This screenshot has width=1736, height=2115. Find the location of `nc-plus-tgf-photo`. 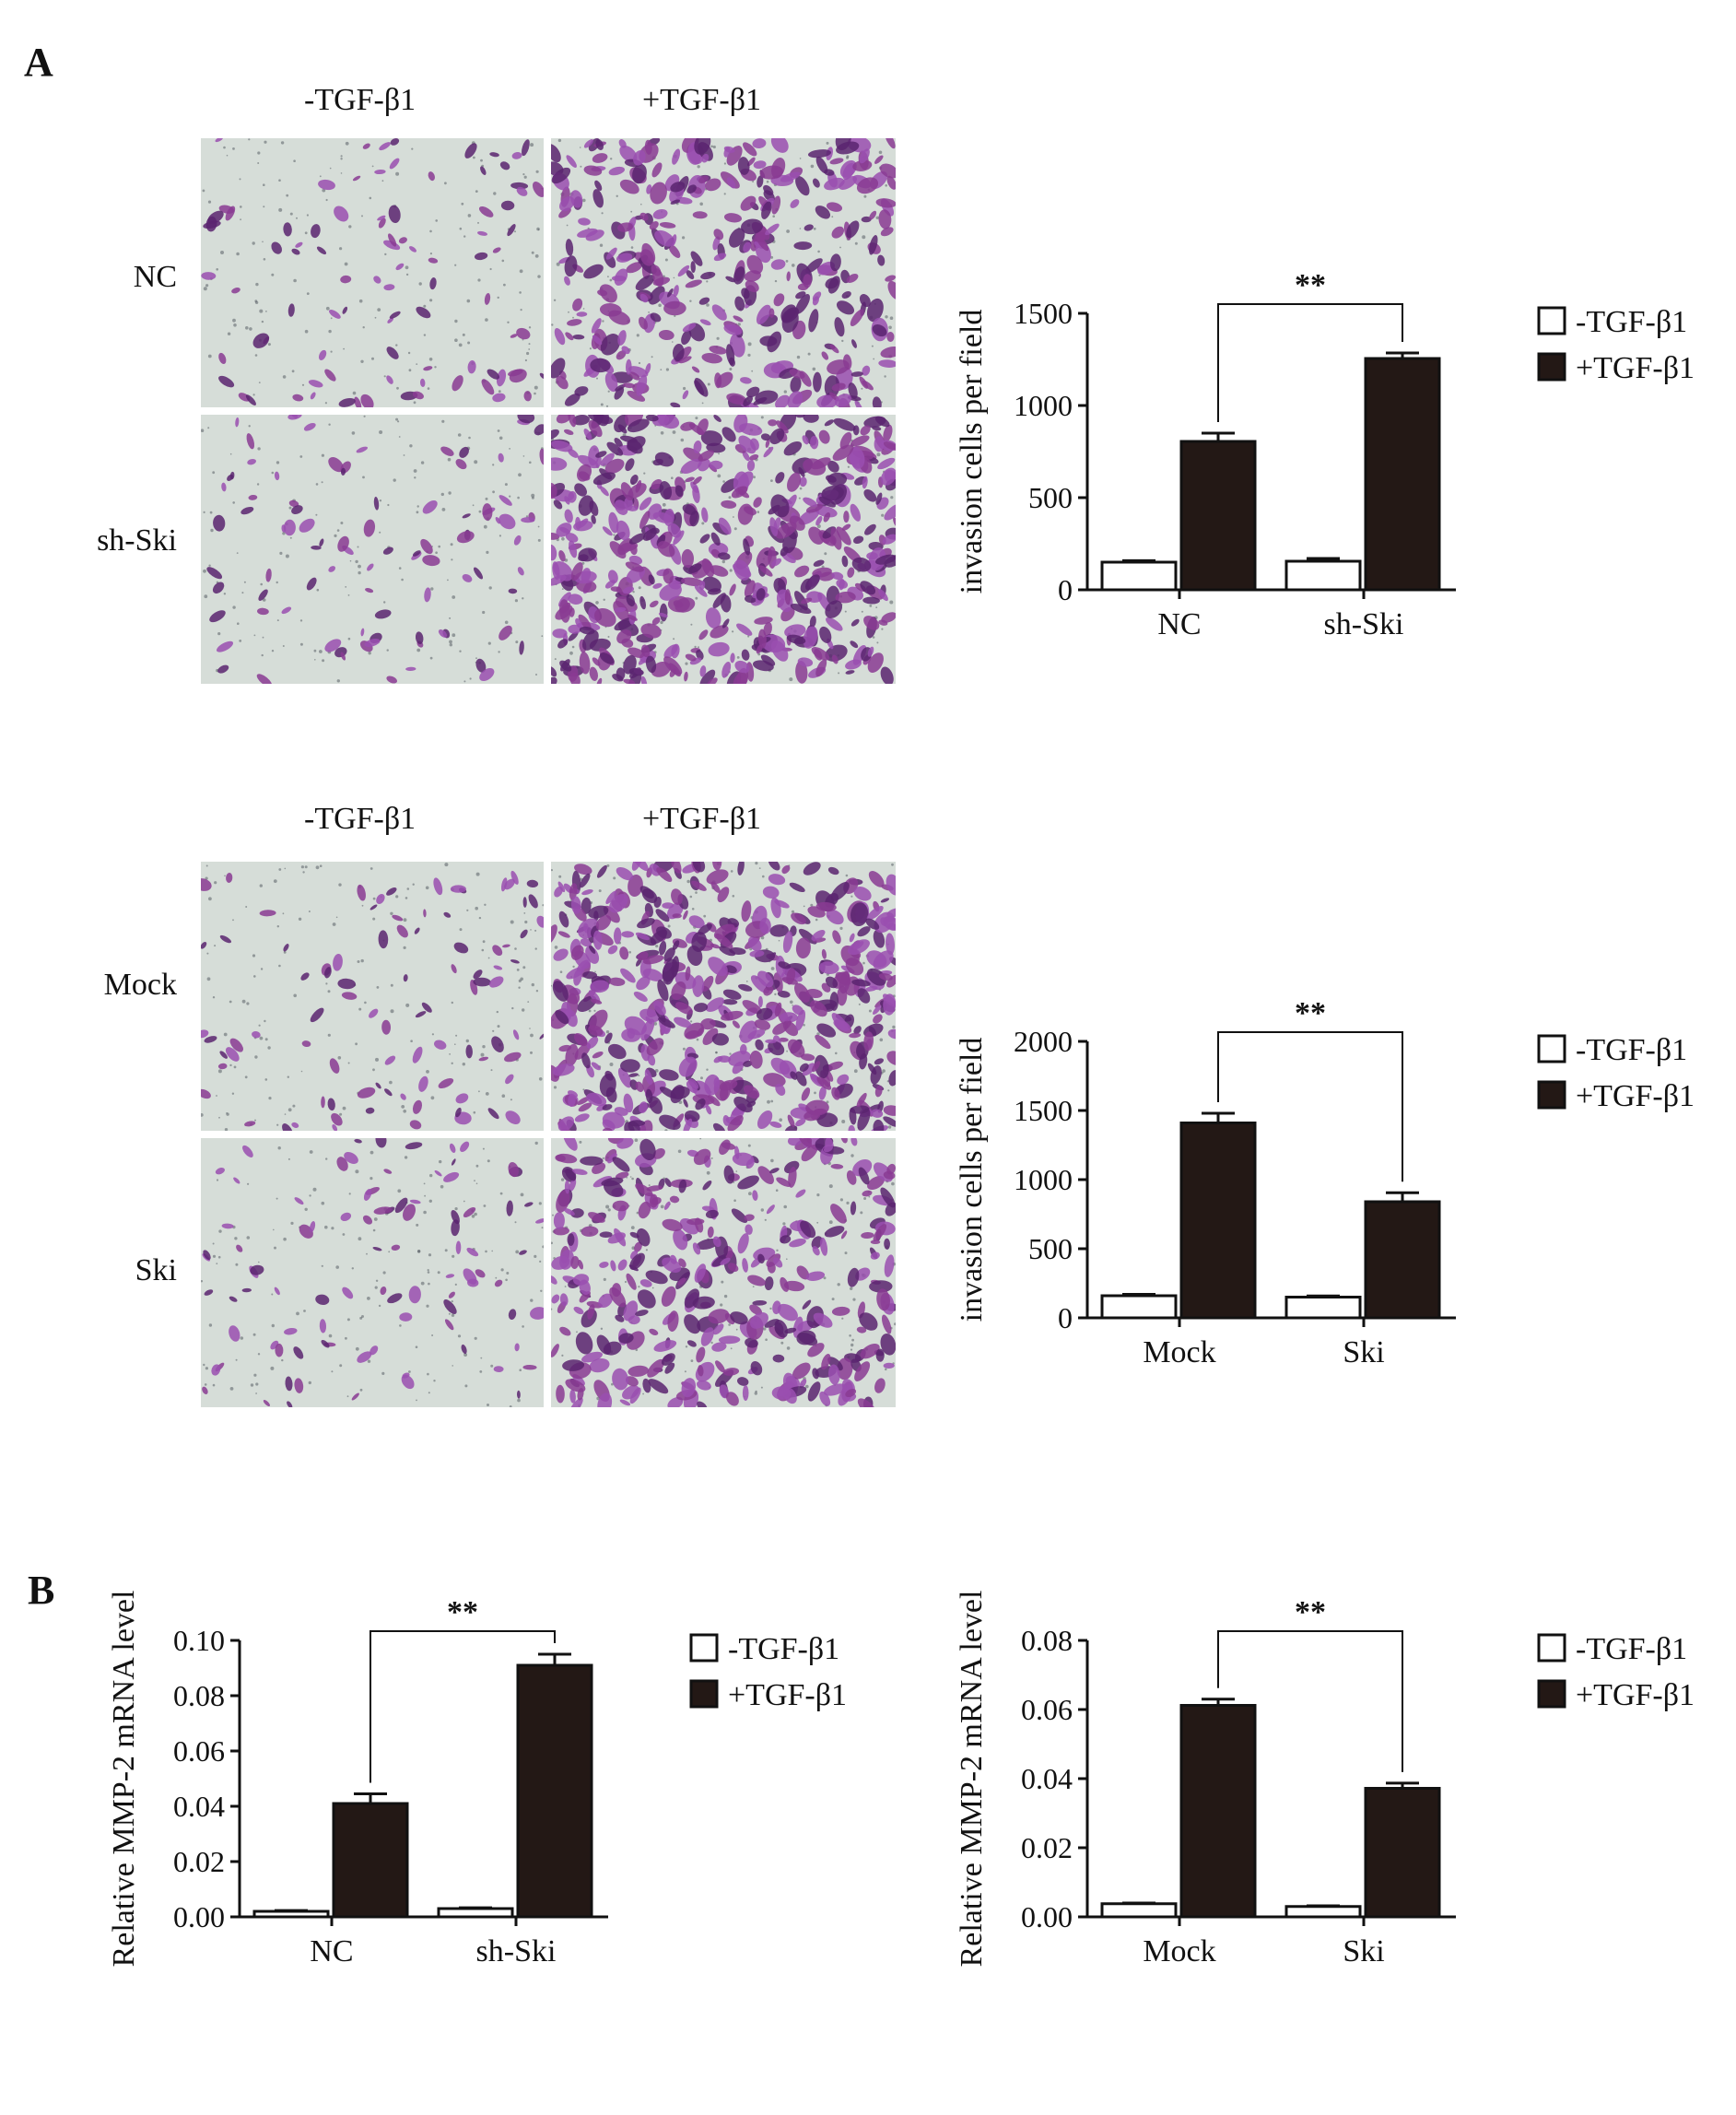

nc-plus-tgf-photo is located at coordinates (723, 272).